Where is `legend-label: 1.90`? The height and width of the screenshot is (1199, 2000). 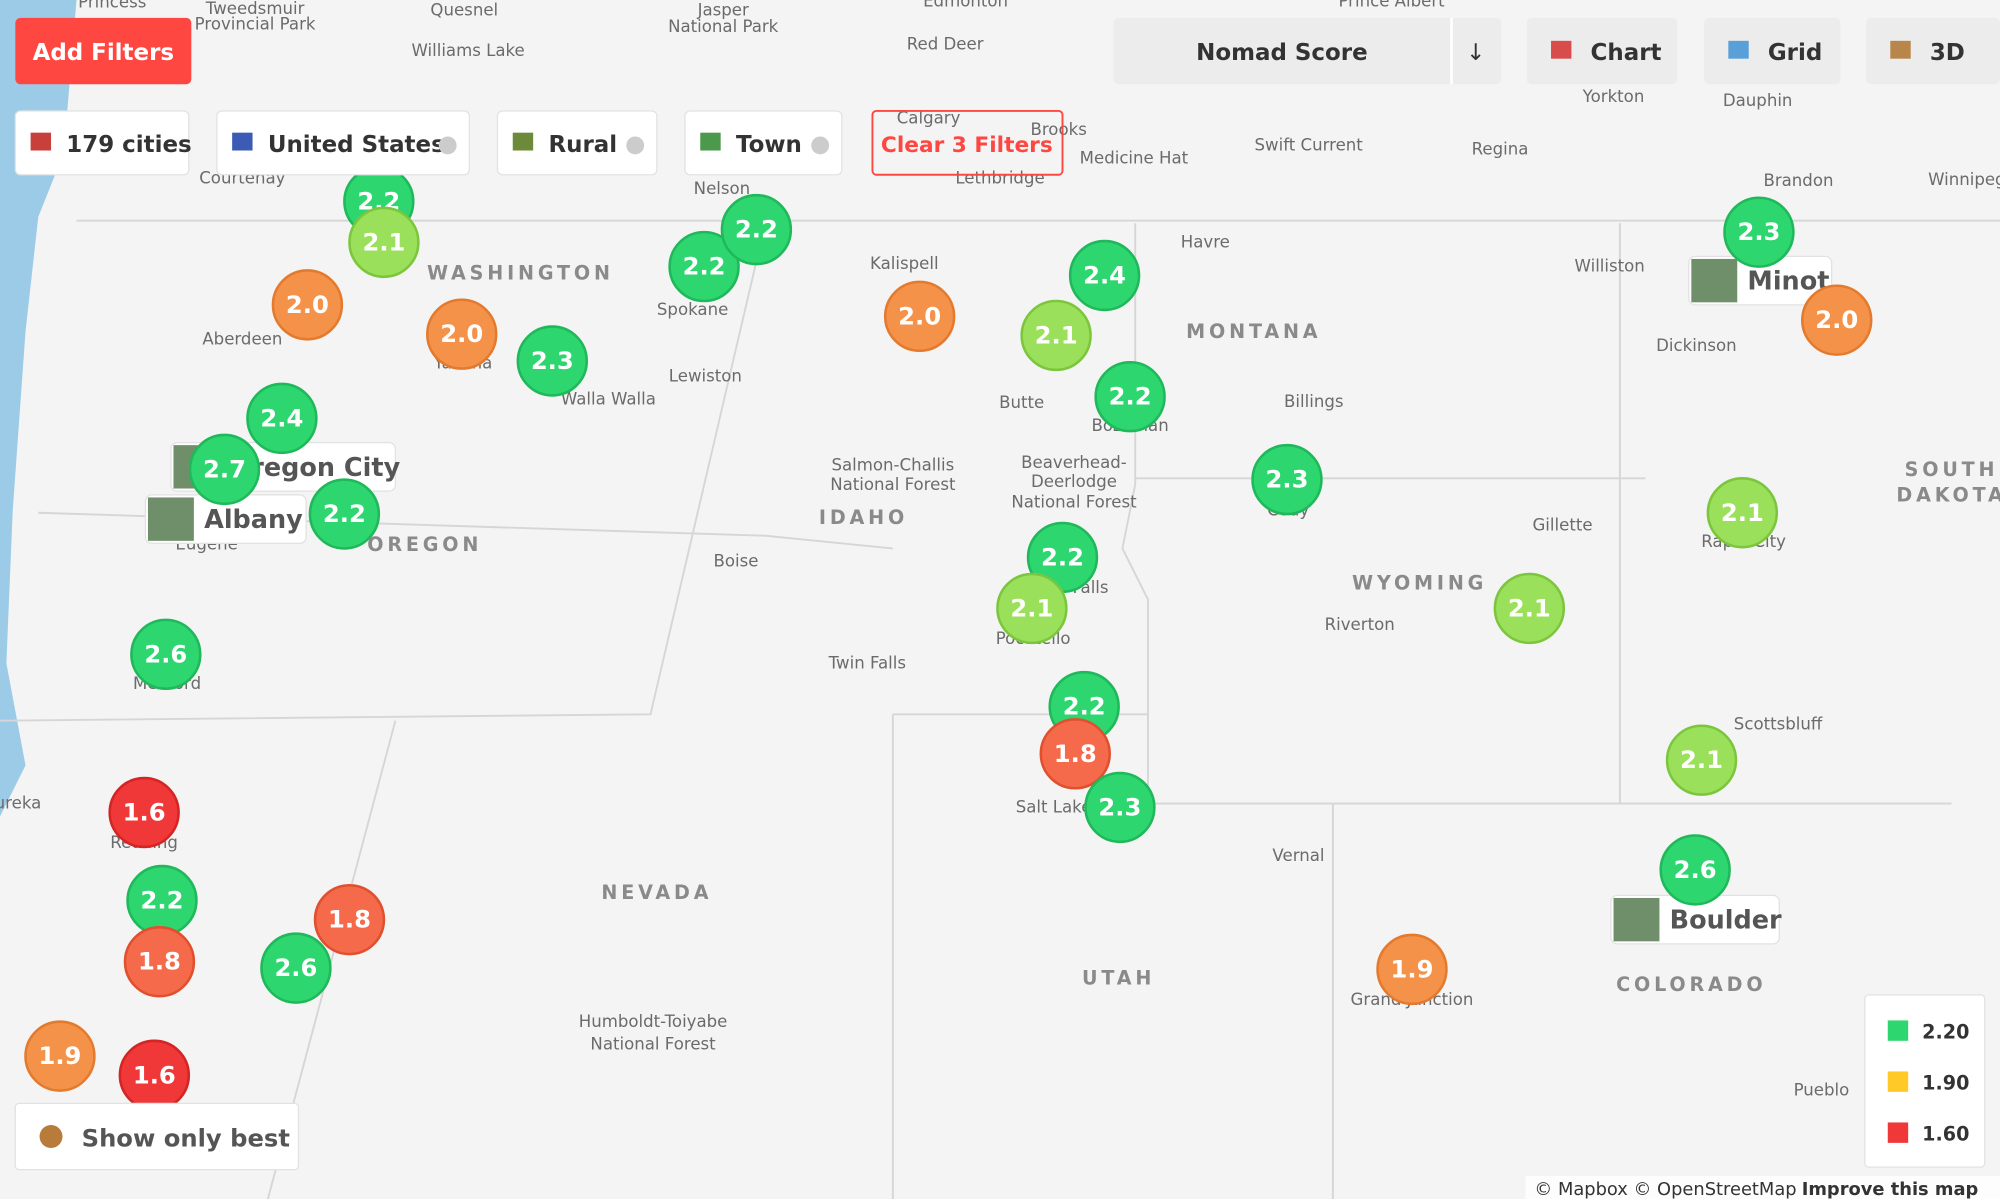 legend-label: 1.90 is located at coordinates (1945, 1082).